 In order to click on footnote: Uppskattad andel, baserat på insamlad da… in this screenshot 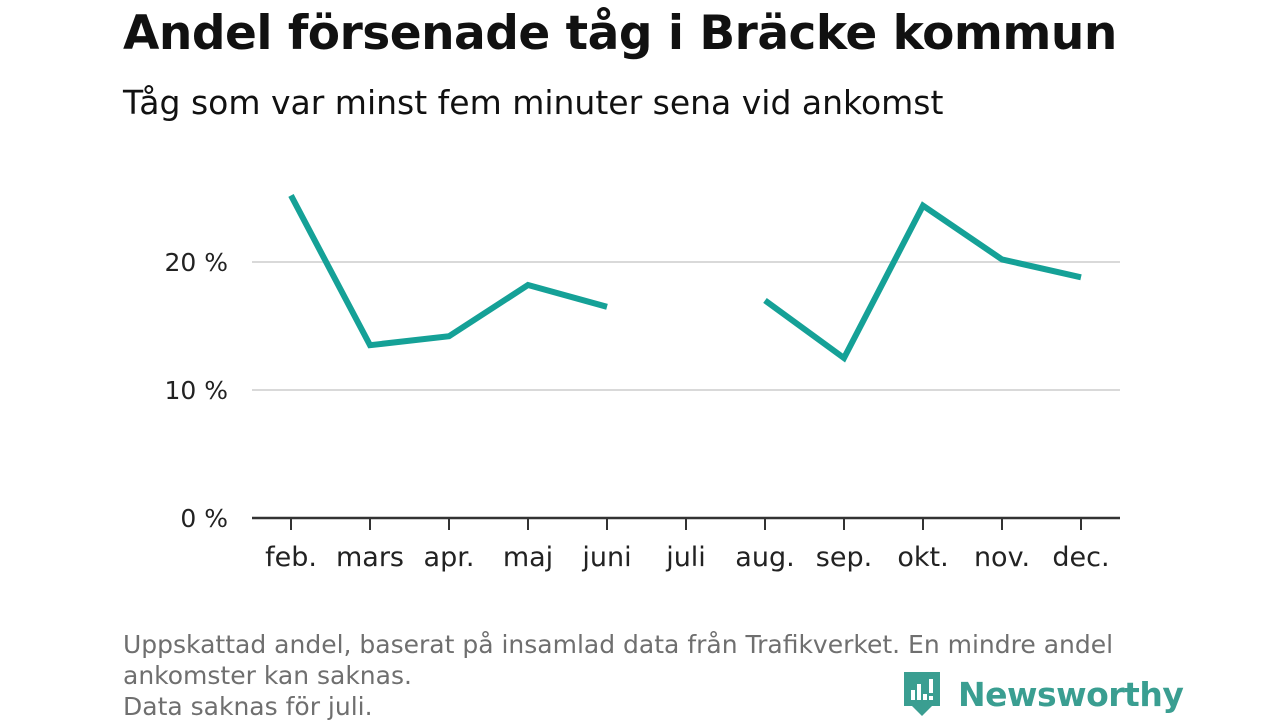, I will do `click(643, 675)`.